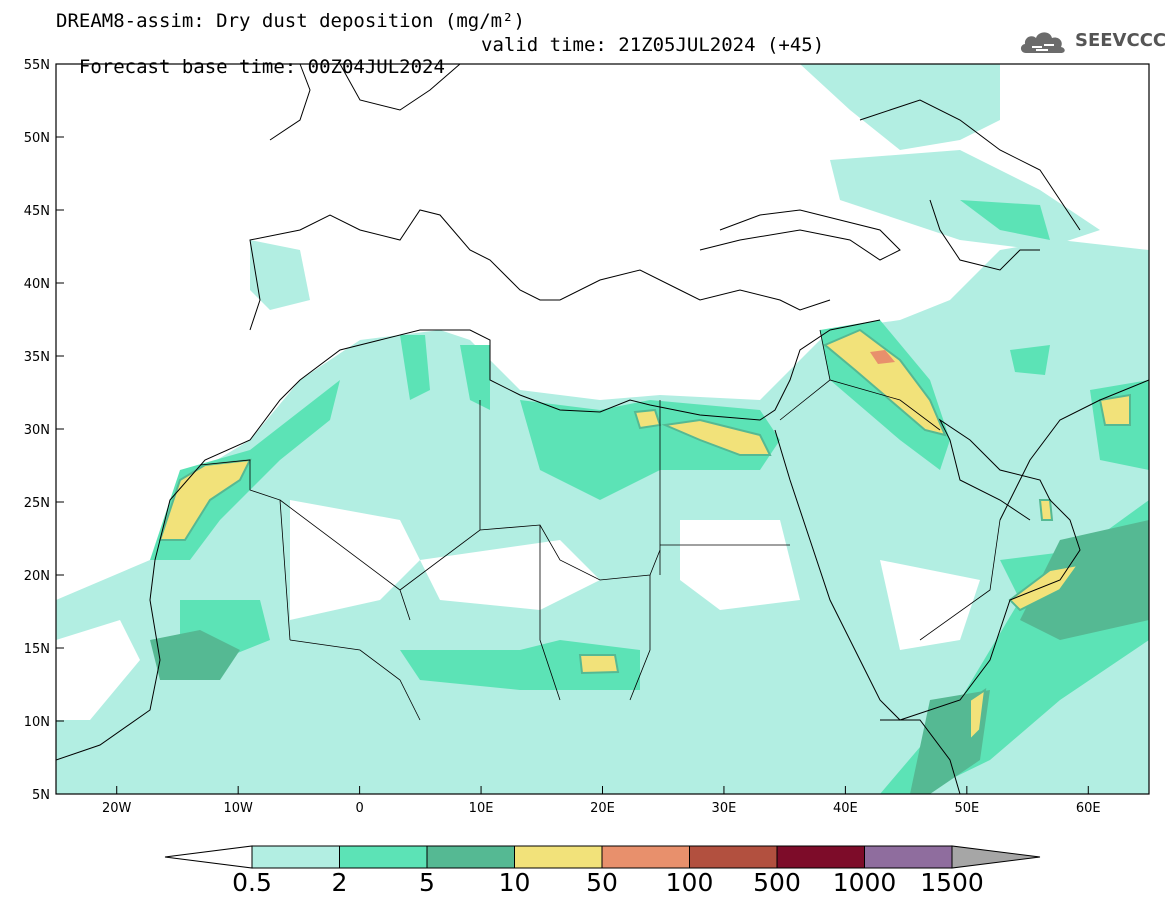  What do you see at coordinates (37, 722) in the screenshot?
I see `lat-tick-label: 10N` at bounding box center [37, 722].